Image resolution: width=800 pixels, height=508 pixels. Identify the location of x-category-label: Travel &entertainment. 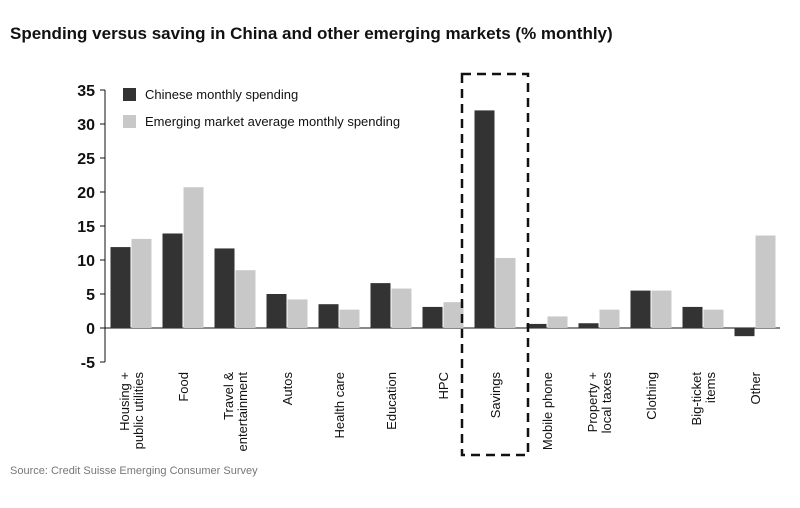
(235, 412).